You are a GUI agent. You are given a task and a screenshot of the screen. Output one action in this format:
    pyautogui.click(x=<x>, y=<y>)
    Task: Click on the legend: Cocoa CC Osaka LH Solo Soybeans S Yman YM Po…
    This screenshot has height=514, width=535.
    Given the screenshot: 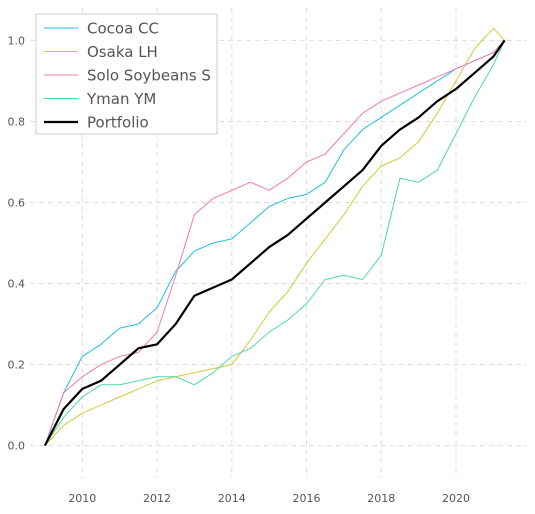 What is the action you would take?
    pyautogui.click(x=126, y=74)
    